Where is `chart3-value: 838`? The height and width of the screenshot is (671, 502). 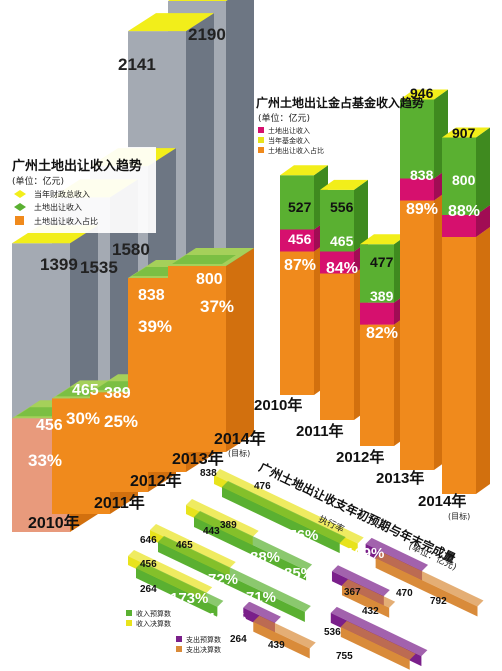
chart3-value: 838 is located at coordinates (208, 473).